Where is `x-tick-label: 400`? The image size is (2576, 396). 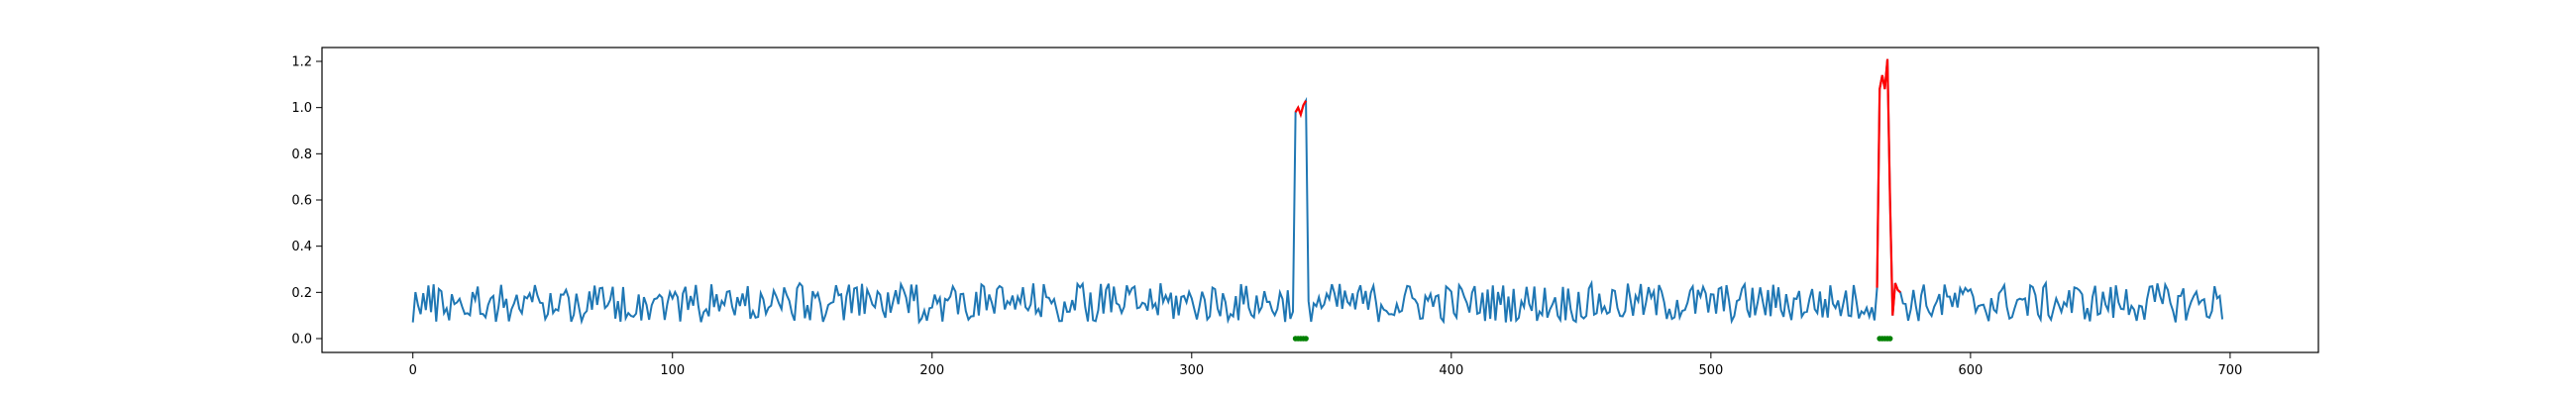
x-tick-label: 400 is located at coordinates (1451, 370).